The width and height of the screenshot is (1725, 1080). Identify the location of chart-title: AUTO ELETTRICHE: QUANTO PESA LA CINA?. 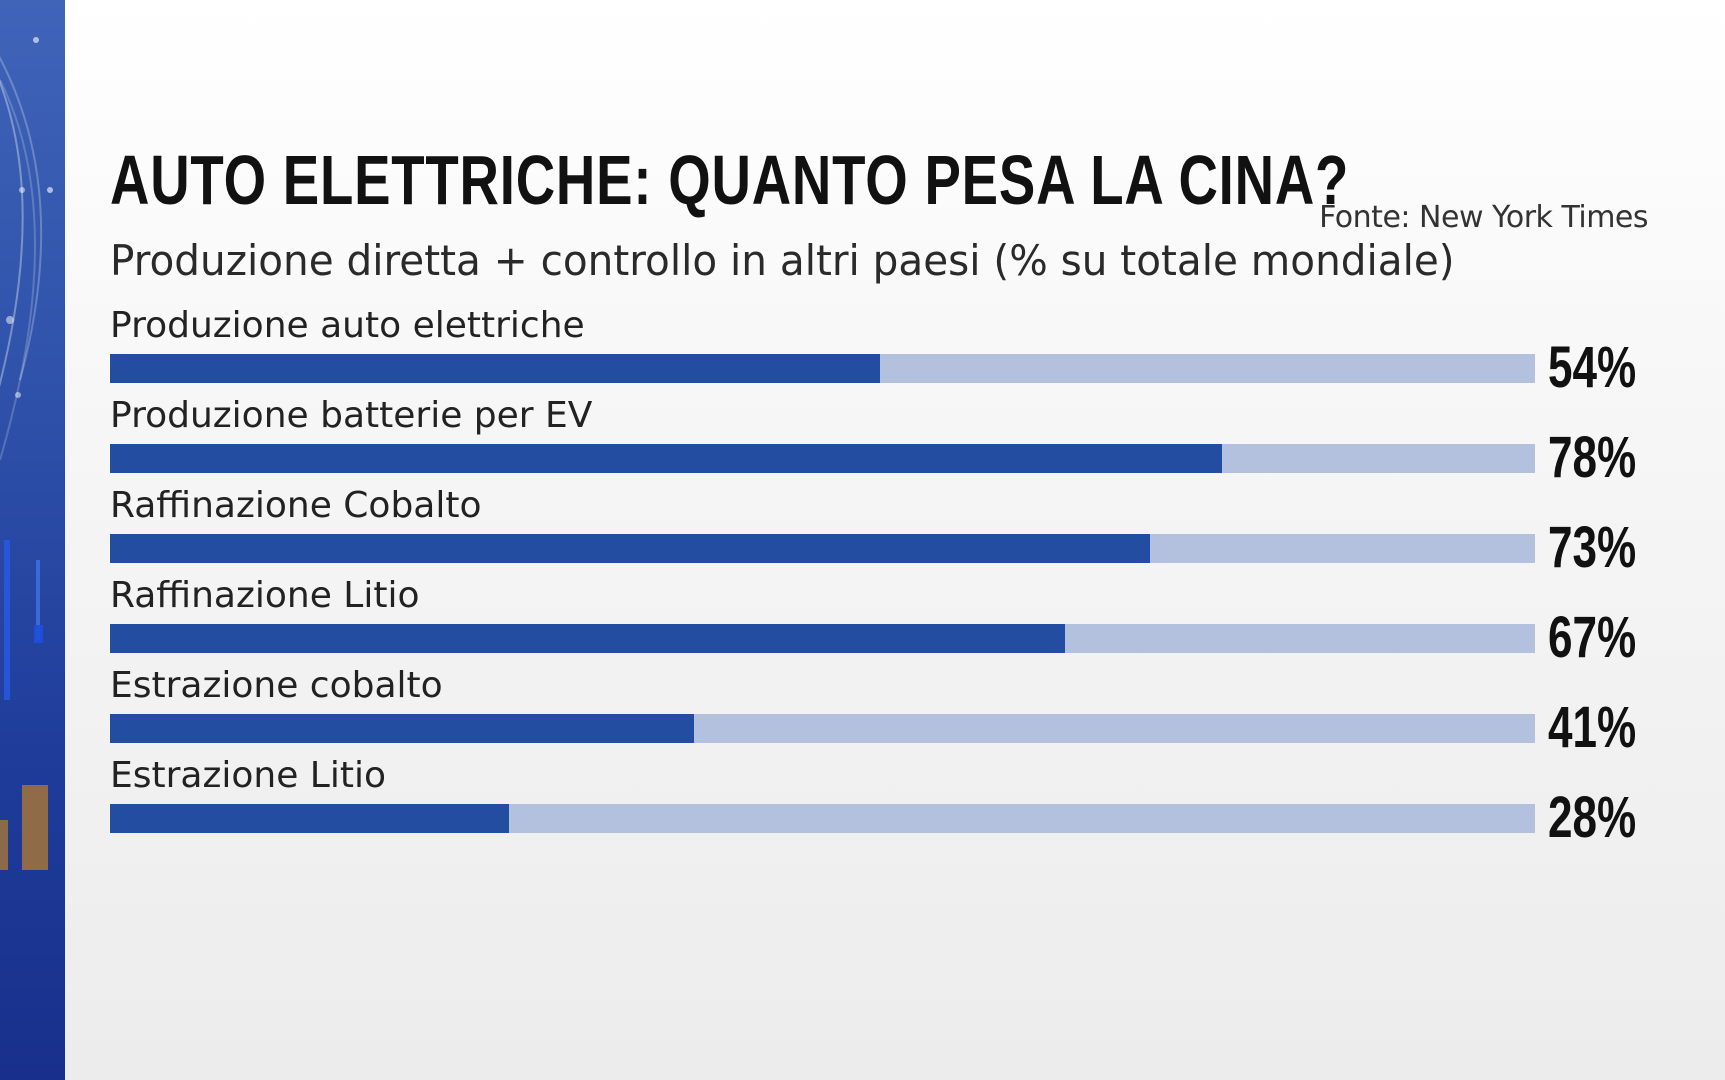
(730, 180).